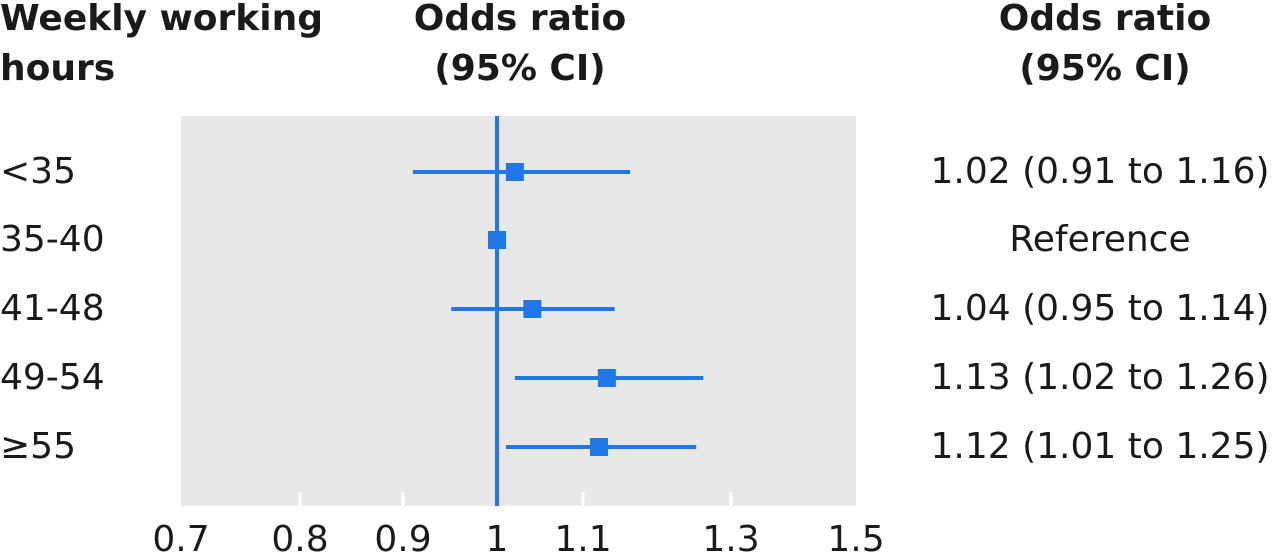 This screenshot has width=1280, height=553. What do you see at coordinates (1100, 171) in the screenshot?
I see `row-estimate: 1.02 (0.91 to 1.16)` at bounding box center [1100, 171].